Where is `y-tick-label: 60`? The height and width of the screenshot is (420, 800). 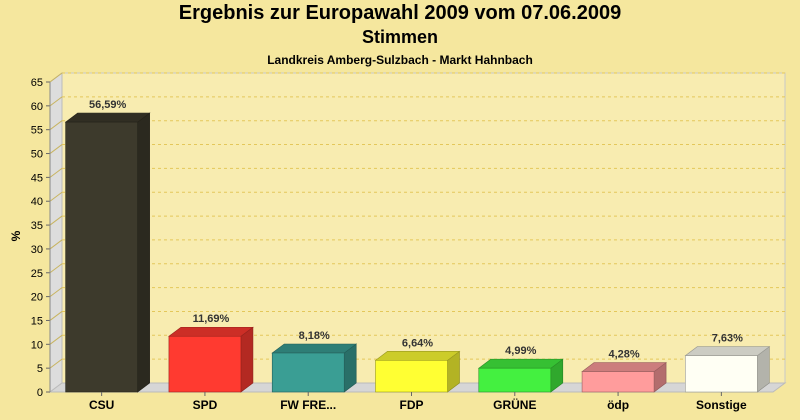
y-tick-label: 60 is located at coordinates (37, 107).